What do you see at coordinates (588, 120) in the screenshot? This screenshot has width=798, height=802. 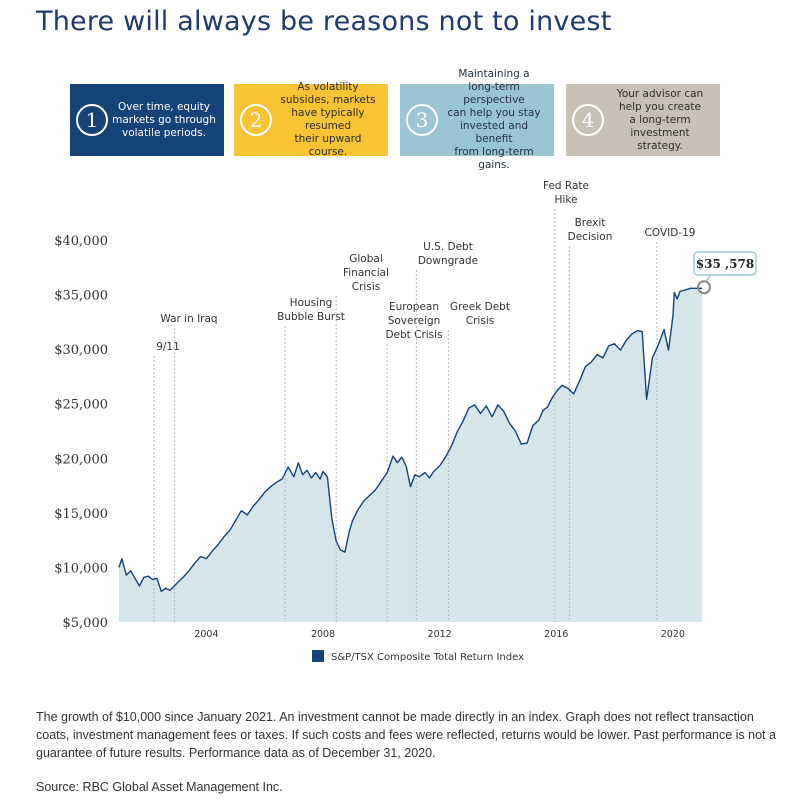 I see `number-badge-4: 4` at bounding box center [588, 120].